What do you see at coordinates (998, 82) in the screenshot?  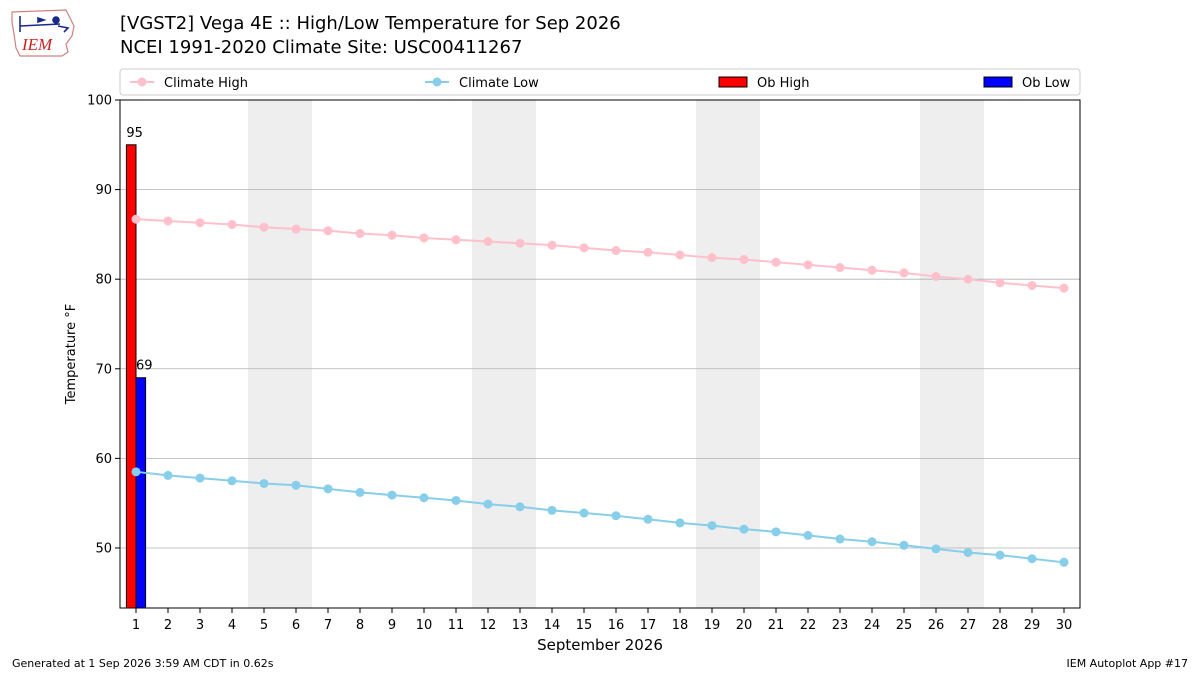 I see `ob-low-legend-swatch` at bounding box center [998, 82].